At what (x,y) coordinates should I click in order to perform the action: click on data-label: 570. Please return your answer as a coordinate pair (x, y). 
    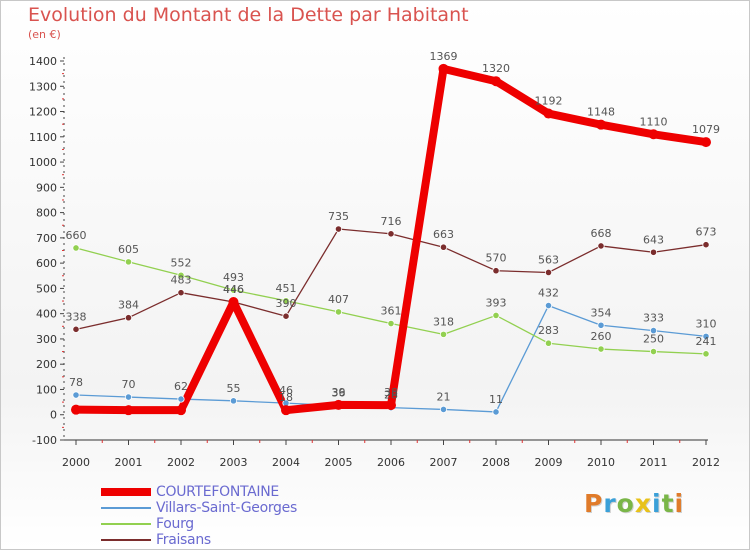
    Looking at the image, I should click on (496, 258).